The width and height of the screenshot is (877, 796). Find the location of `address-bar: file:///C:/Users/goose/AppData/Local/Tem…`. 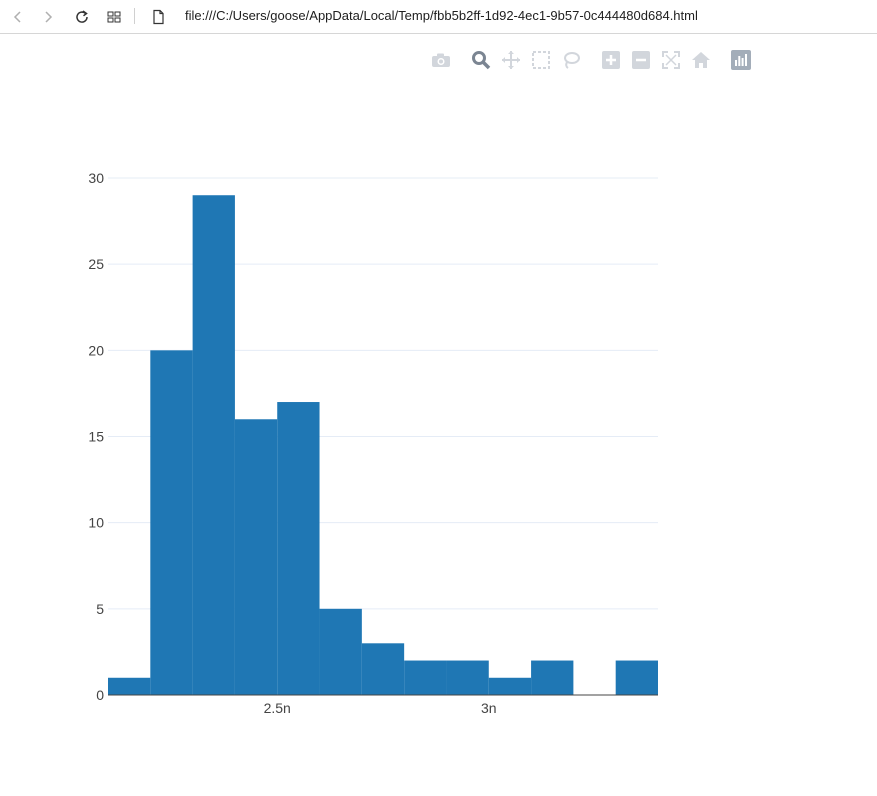

address-bar: file:///C:/Users/goose/AppData/Local/Tem… is located at coordinates (441, 15).